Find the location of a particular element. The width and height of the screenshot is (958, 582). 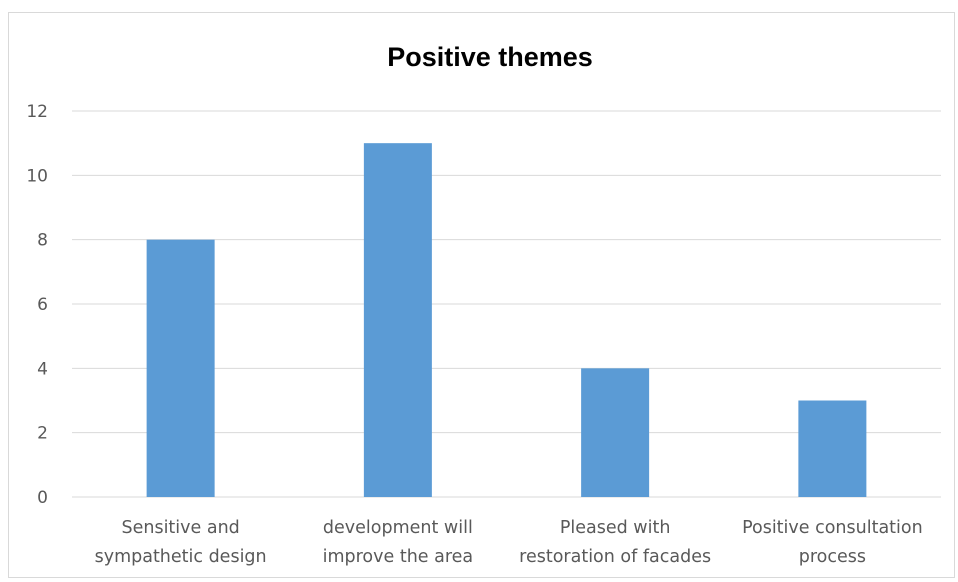

y-tick-label: 10 is located at coordinates (37, 176).